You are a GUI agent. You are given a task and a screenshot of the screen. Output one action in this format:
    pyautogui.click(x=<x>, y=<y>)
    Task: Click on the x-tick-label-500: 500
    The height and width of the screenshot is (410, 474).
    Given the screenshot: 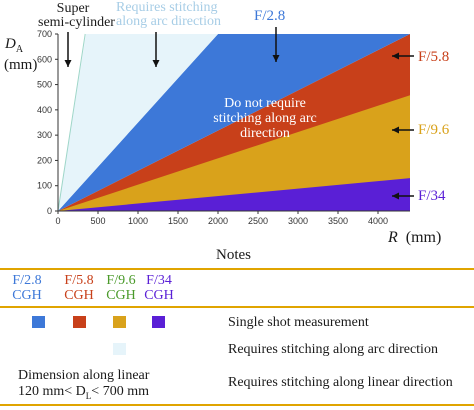 What is the action you would take?
    pyautogui.click(x=97, y=221)
    